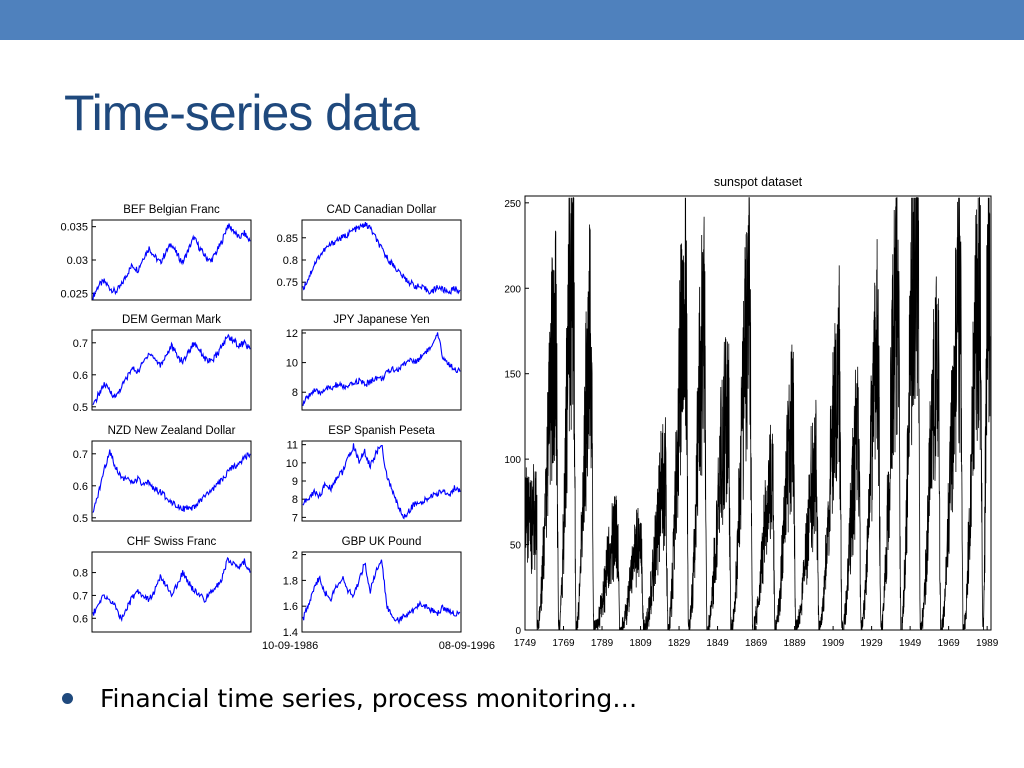  I want to click on y-tick-label: 12, so click(292, 334).